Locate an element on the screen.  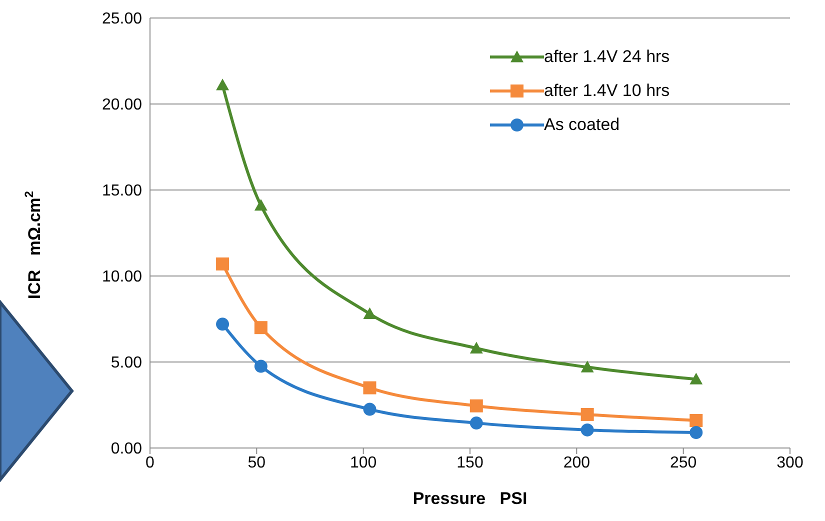
x-tick-label: 50 is located at coordinates (257, 463).